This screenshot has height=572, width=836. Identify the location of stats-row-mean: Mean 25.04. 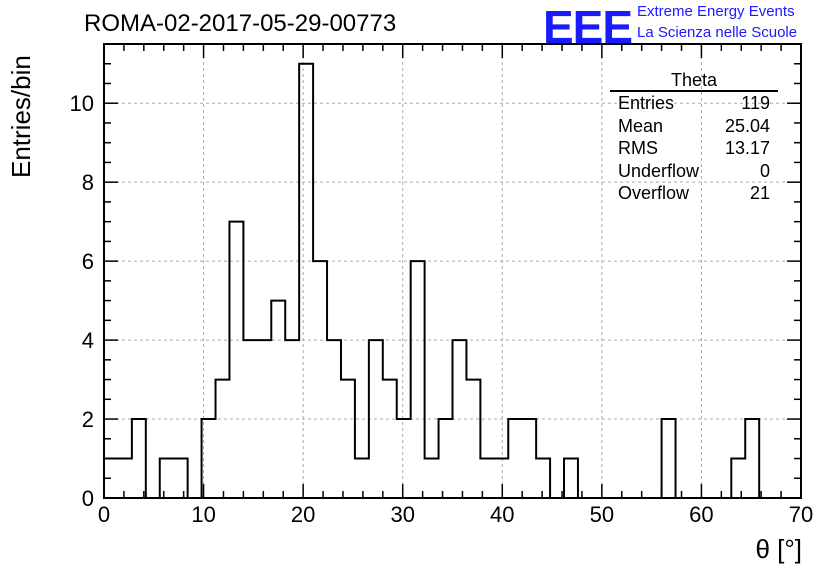
(694, 126).